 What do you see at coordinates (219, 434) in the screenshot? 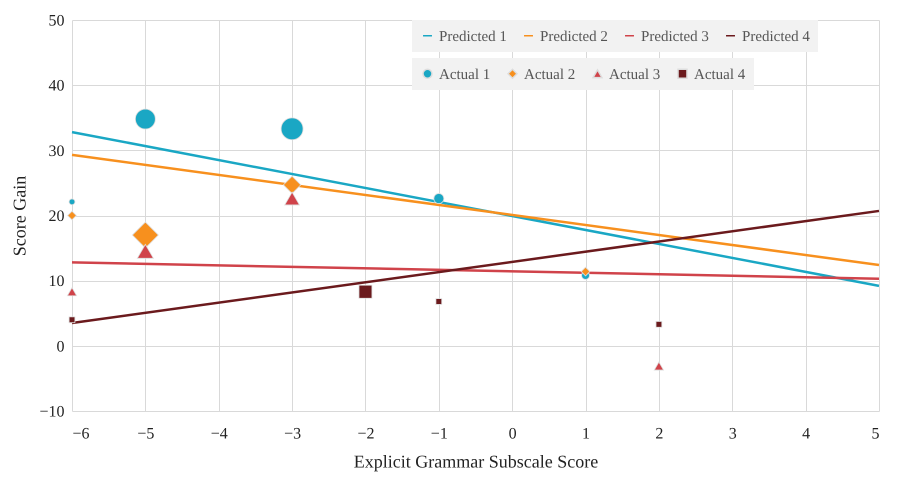
I see `x-tick-label: −4` at bounding box center [219, 434].